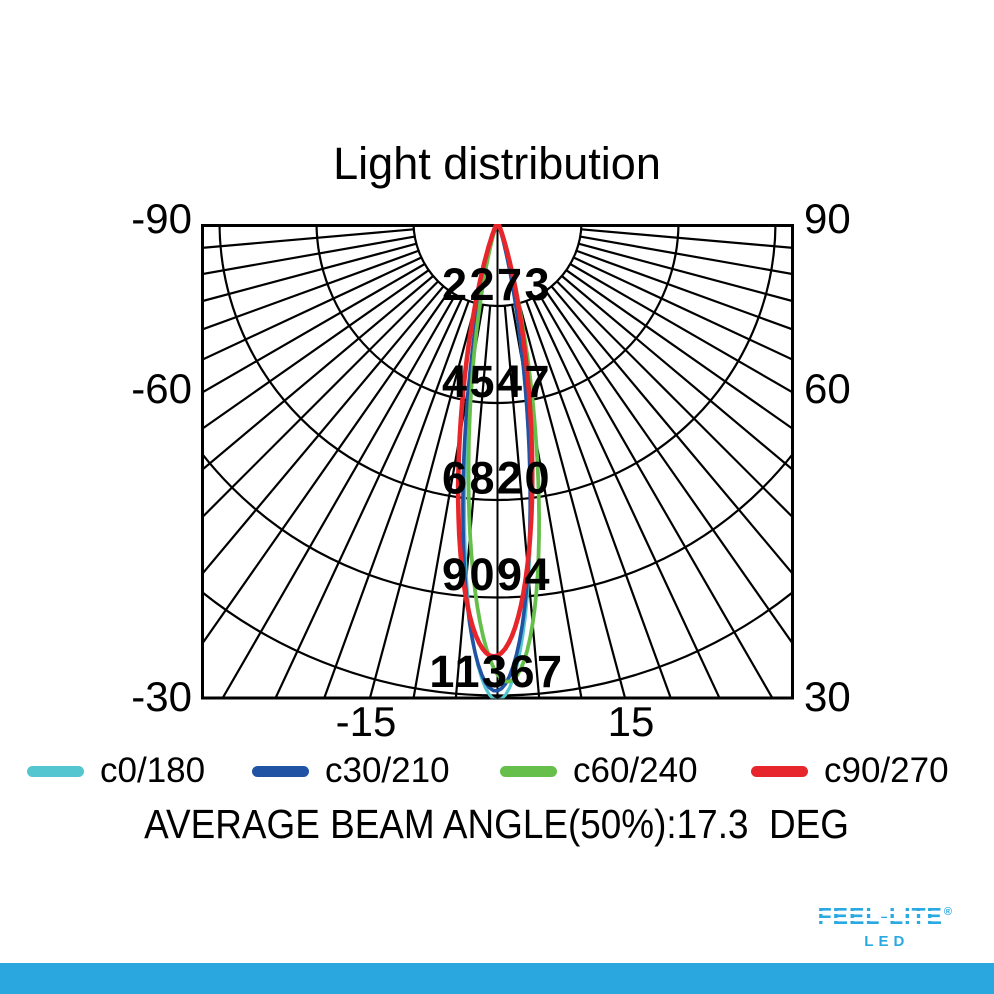  I want to click on distribution-curves, so click(498, 461).